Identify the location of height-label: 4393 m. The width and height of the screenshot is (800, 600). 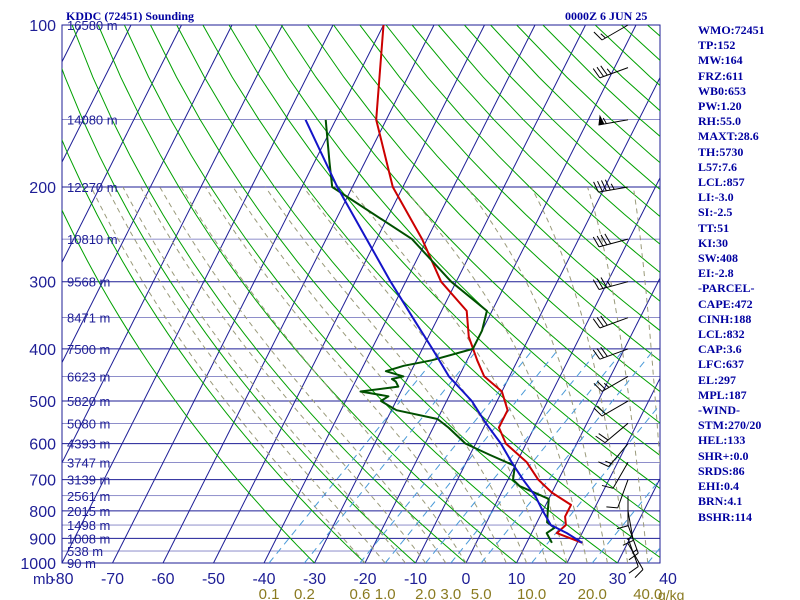
(88, 444).